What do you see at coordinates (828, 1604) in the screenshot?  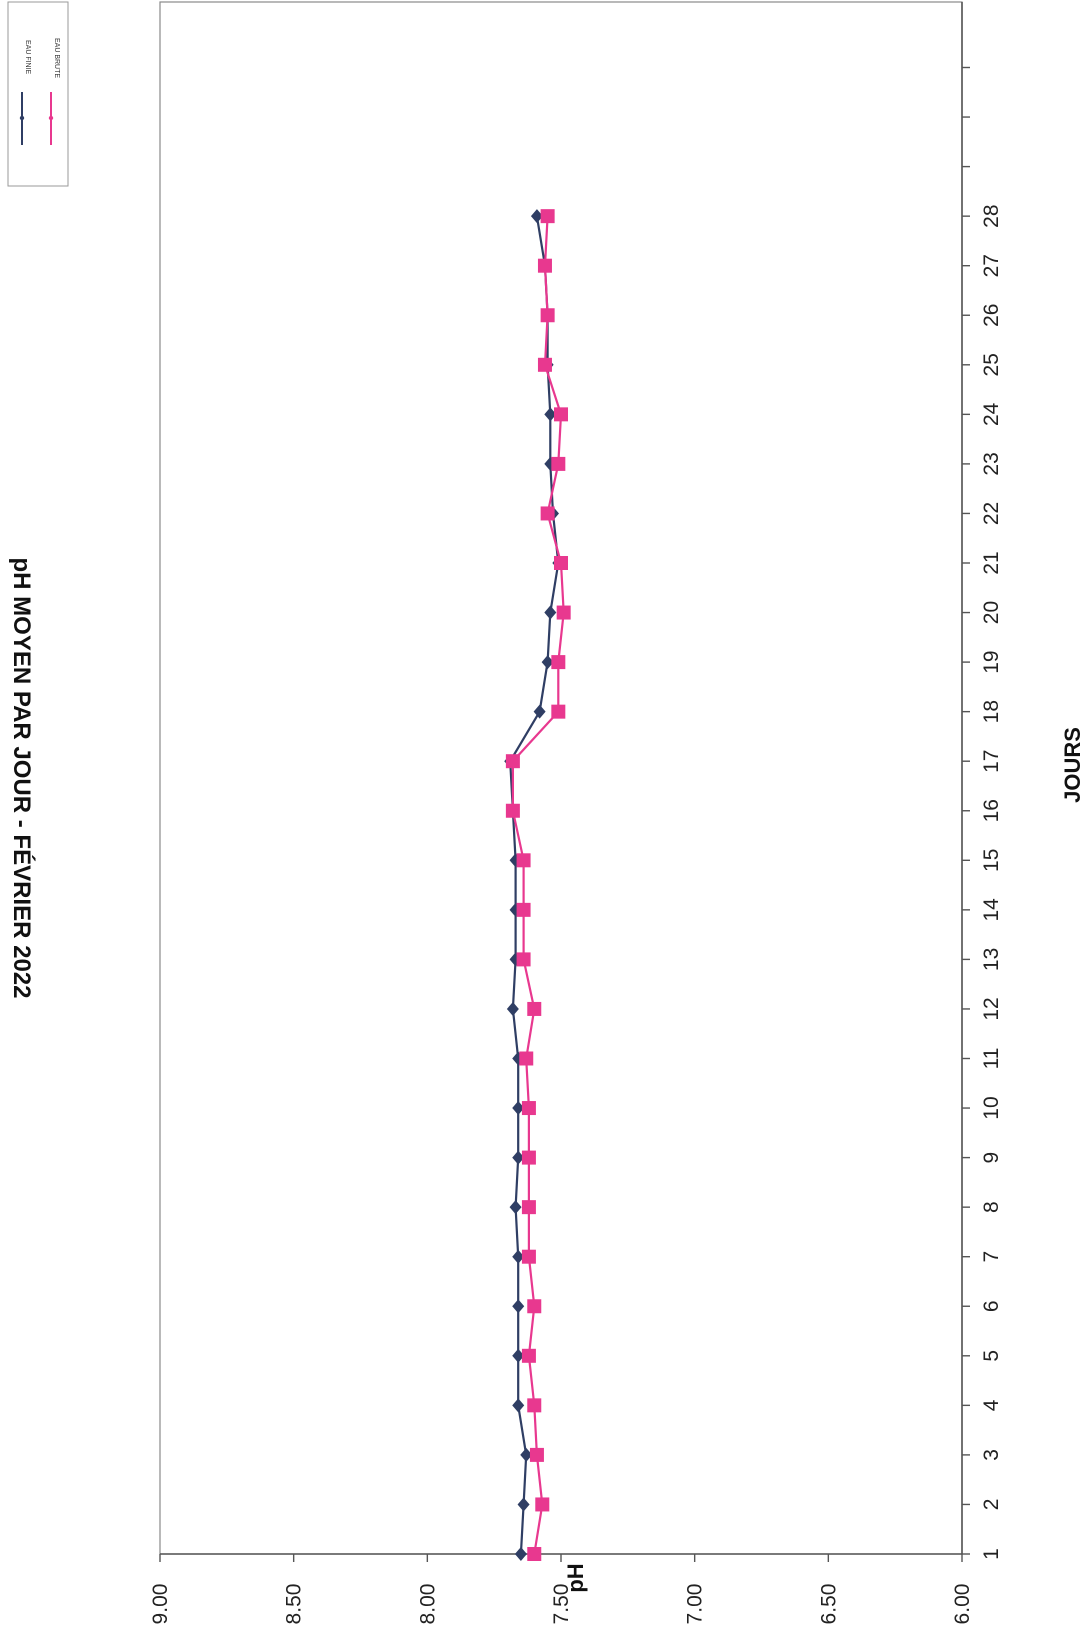 I see `y-tick-label: 6.50` at bounding box center [828, 1604].